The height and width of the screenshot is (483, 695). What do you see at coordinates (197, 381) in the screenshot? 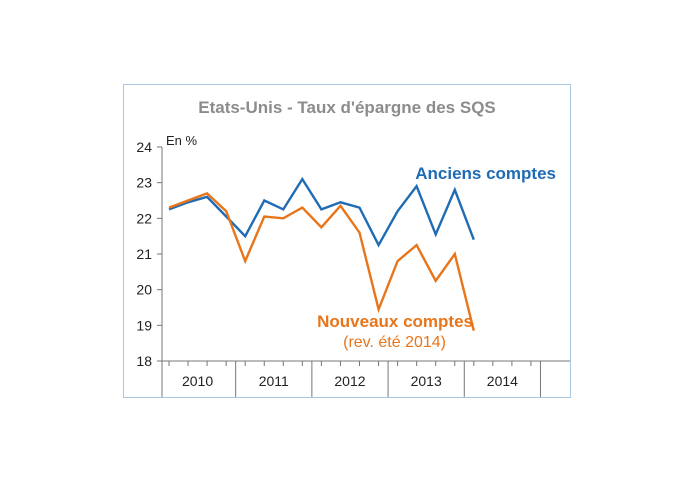
I see `x-group-label: 2010` at bounding box center [197, 381].